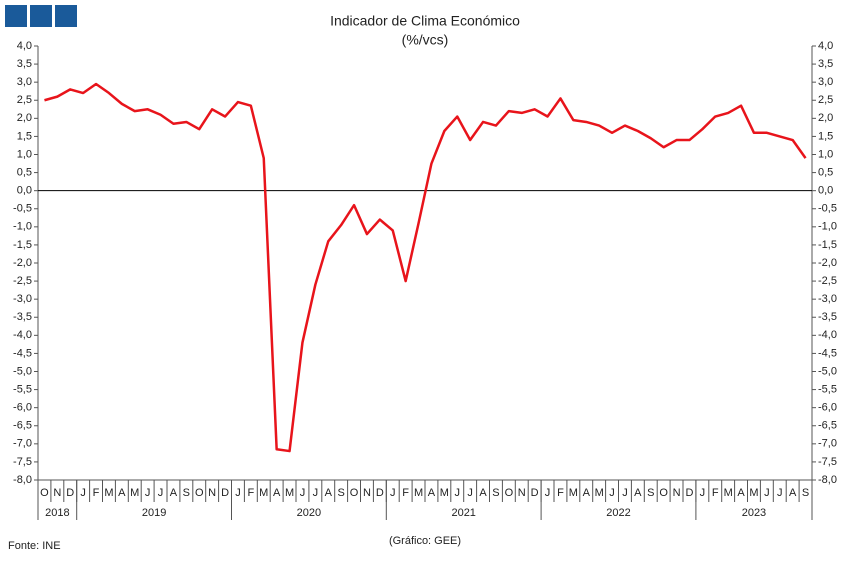  I want to click on y2-tick-label: 4,0, so click(825, 46).